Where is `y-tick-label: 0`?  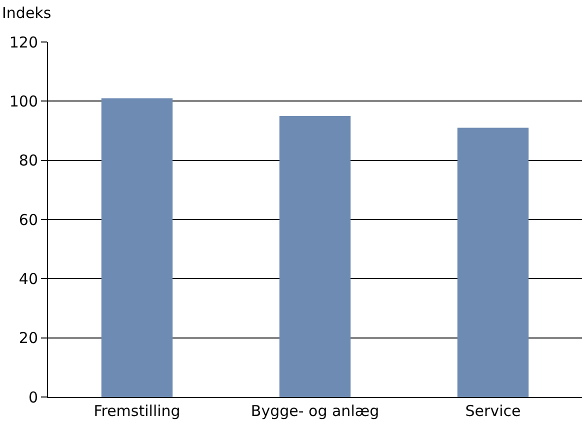
y-tick-label: 0 is located at coordinates (33, 397).